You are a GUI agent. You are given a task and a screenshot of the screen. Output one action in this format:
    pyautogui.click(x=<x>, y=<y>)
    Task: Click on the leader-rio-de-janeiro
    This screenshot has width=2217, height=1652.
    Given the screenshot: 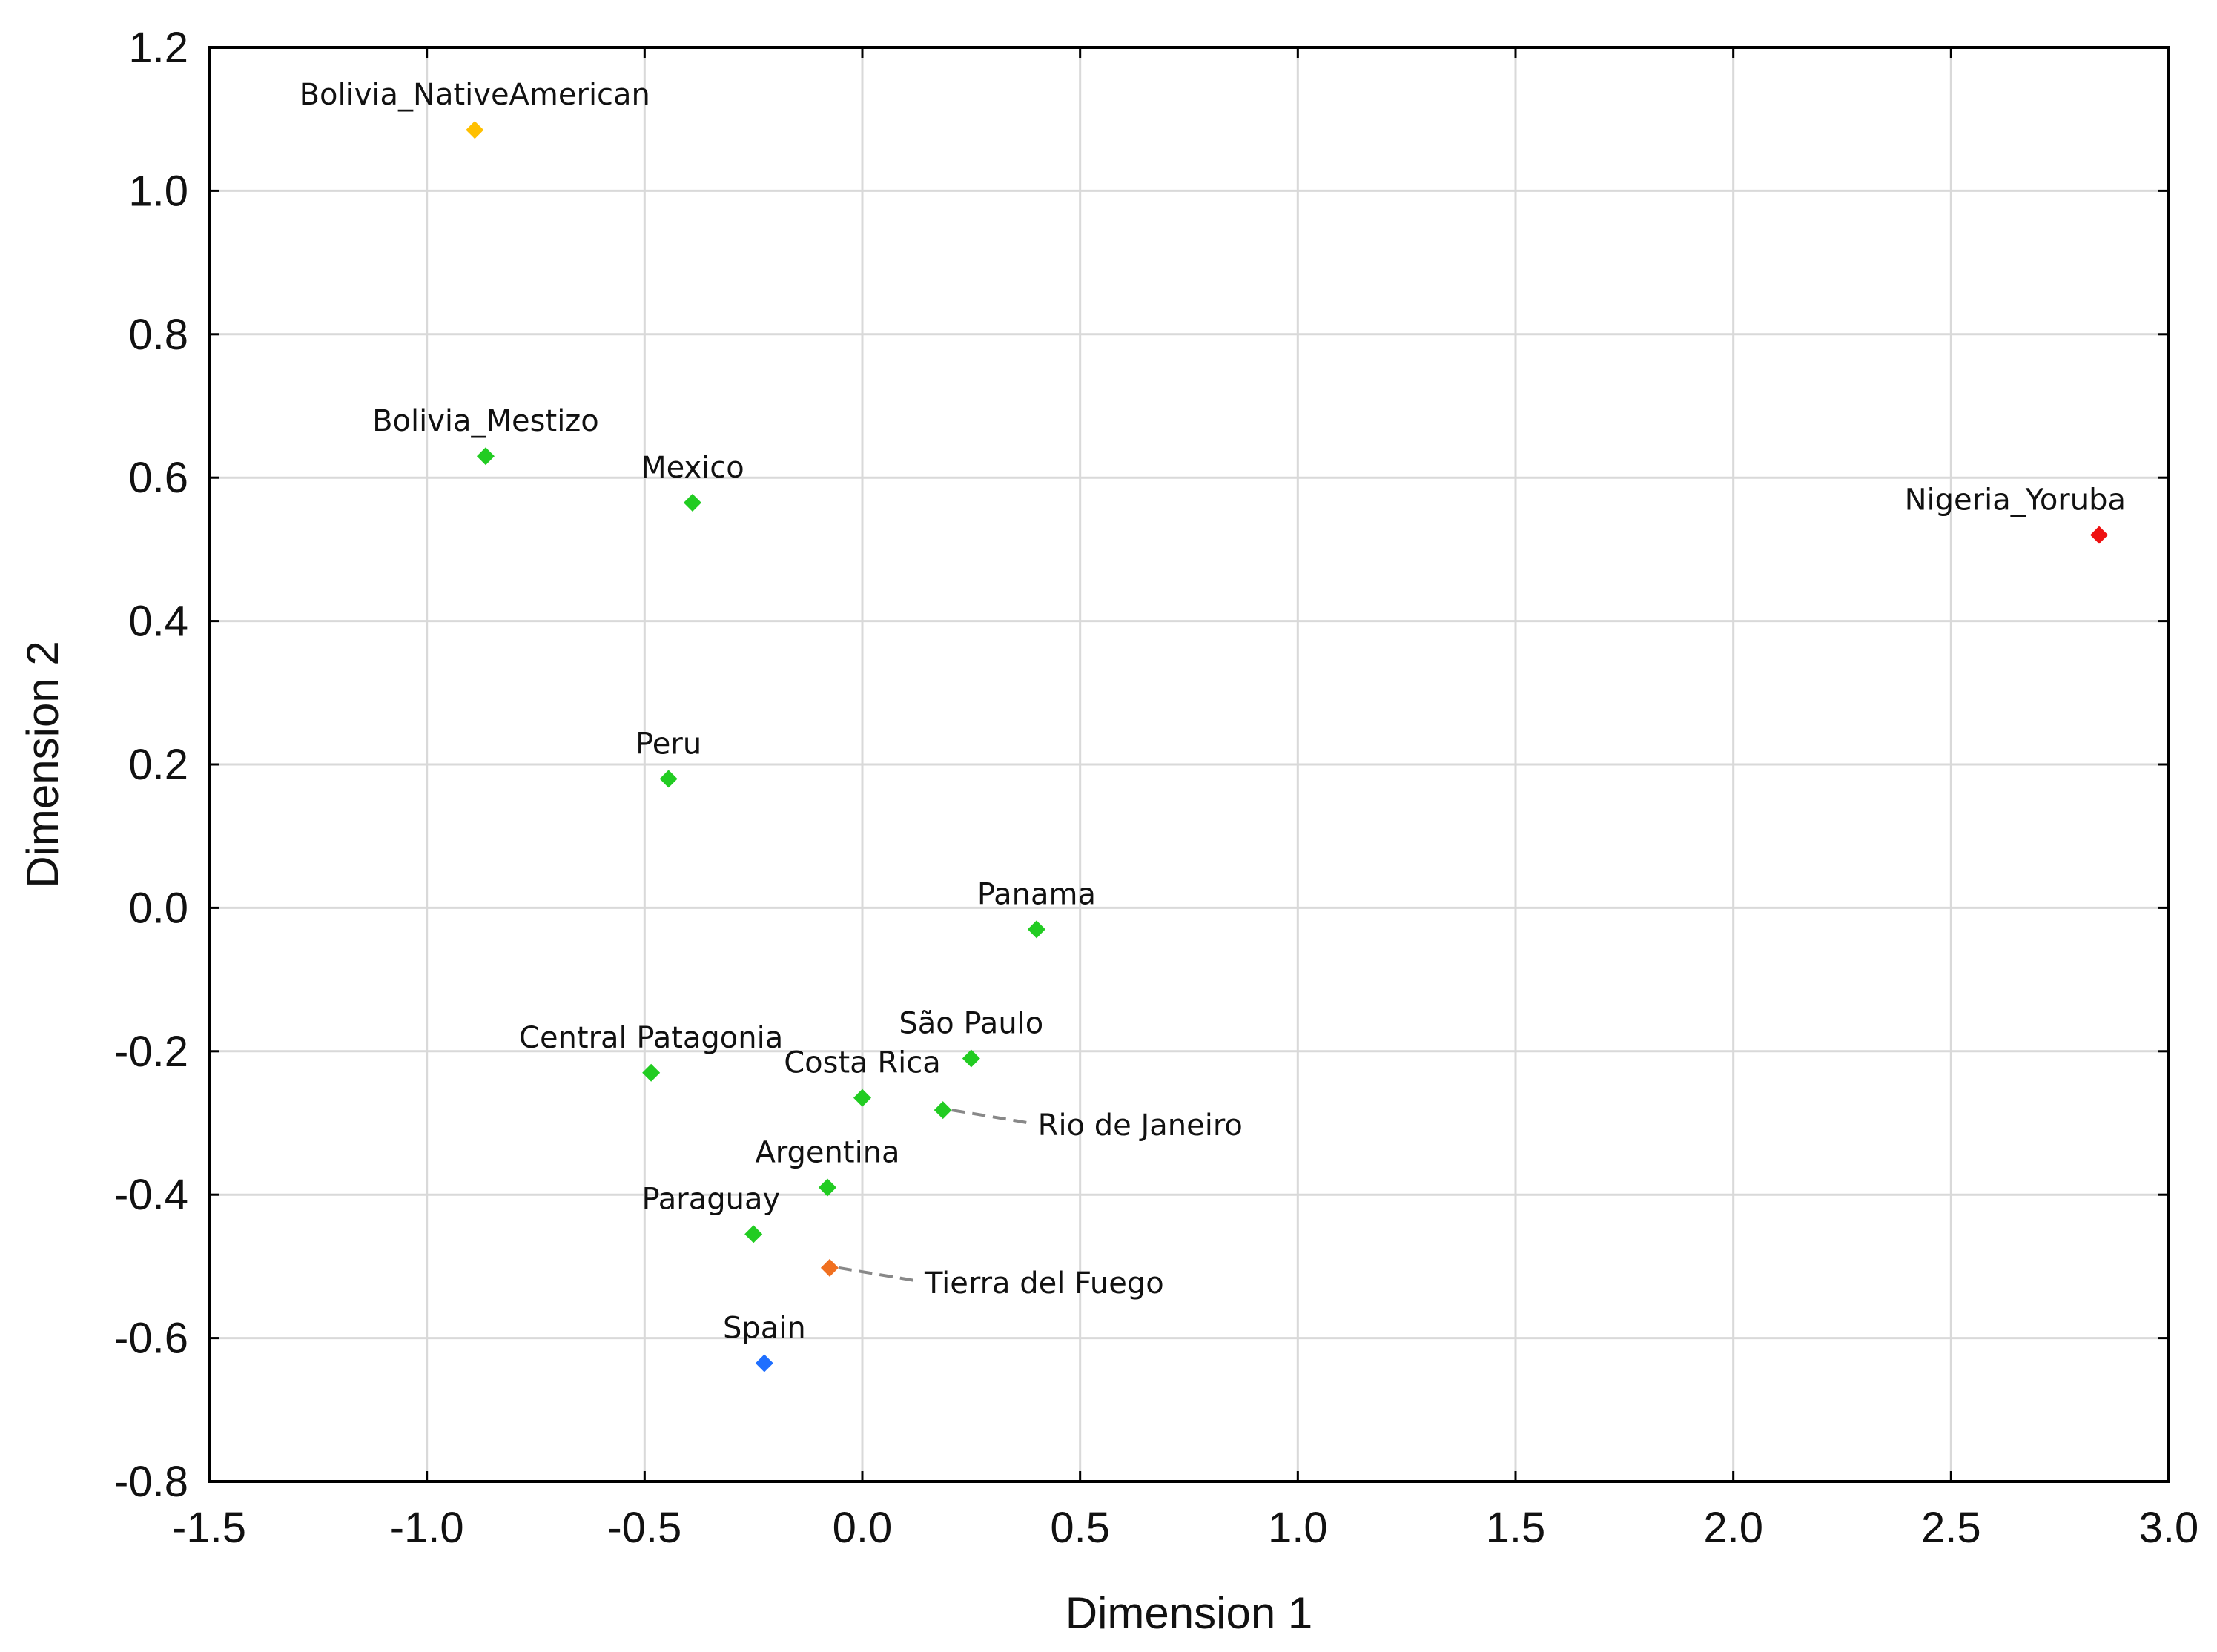 What is the action you would take?
    pyautogui.click(x=991, y=1117)
    